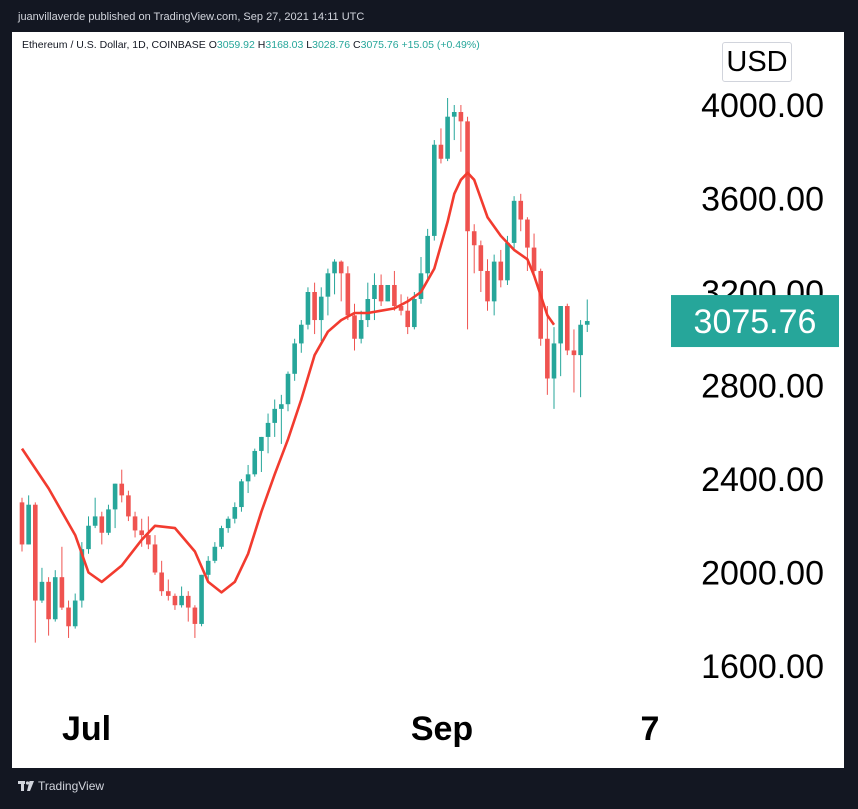 The width and height of the screenshot is (858, 809). What do you see at coordinates (284, 45) in the screenshot?
I see `high-value: 3168.03` at bounding box center [284, 45].